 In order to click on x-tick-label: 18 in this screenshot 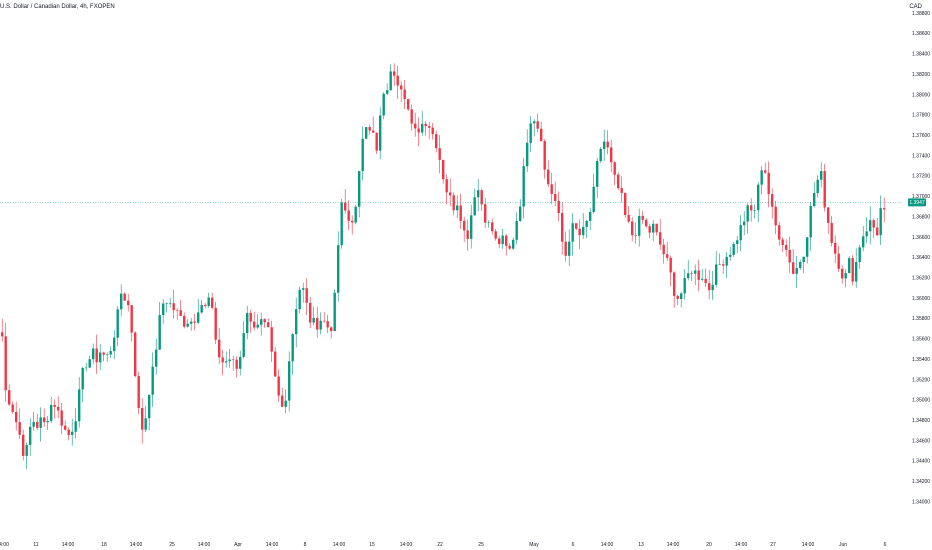, I will do `click(104, 545)`.